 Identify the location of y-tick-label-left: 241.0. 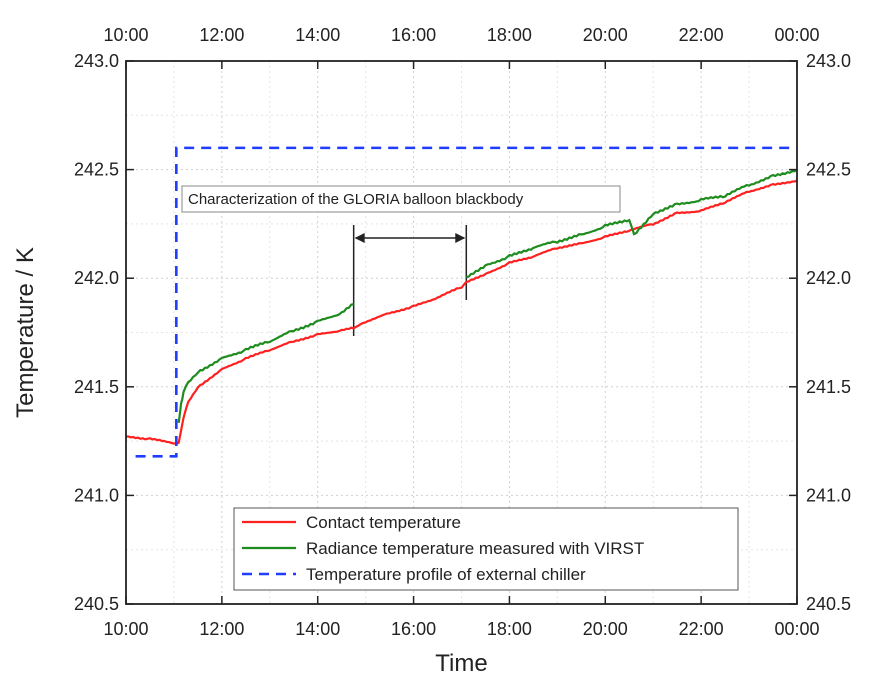
(96, 495).